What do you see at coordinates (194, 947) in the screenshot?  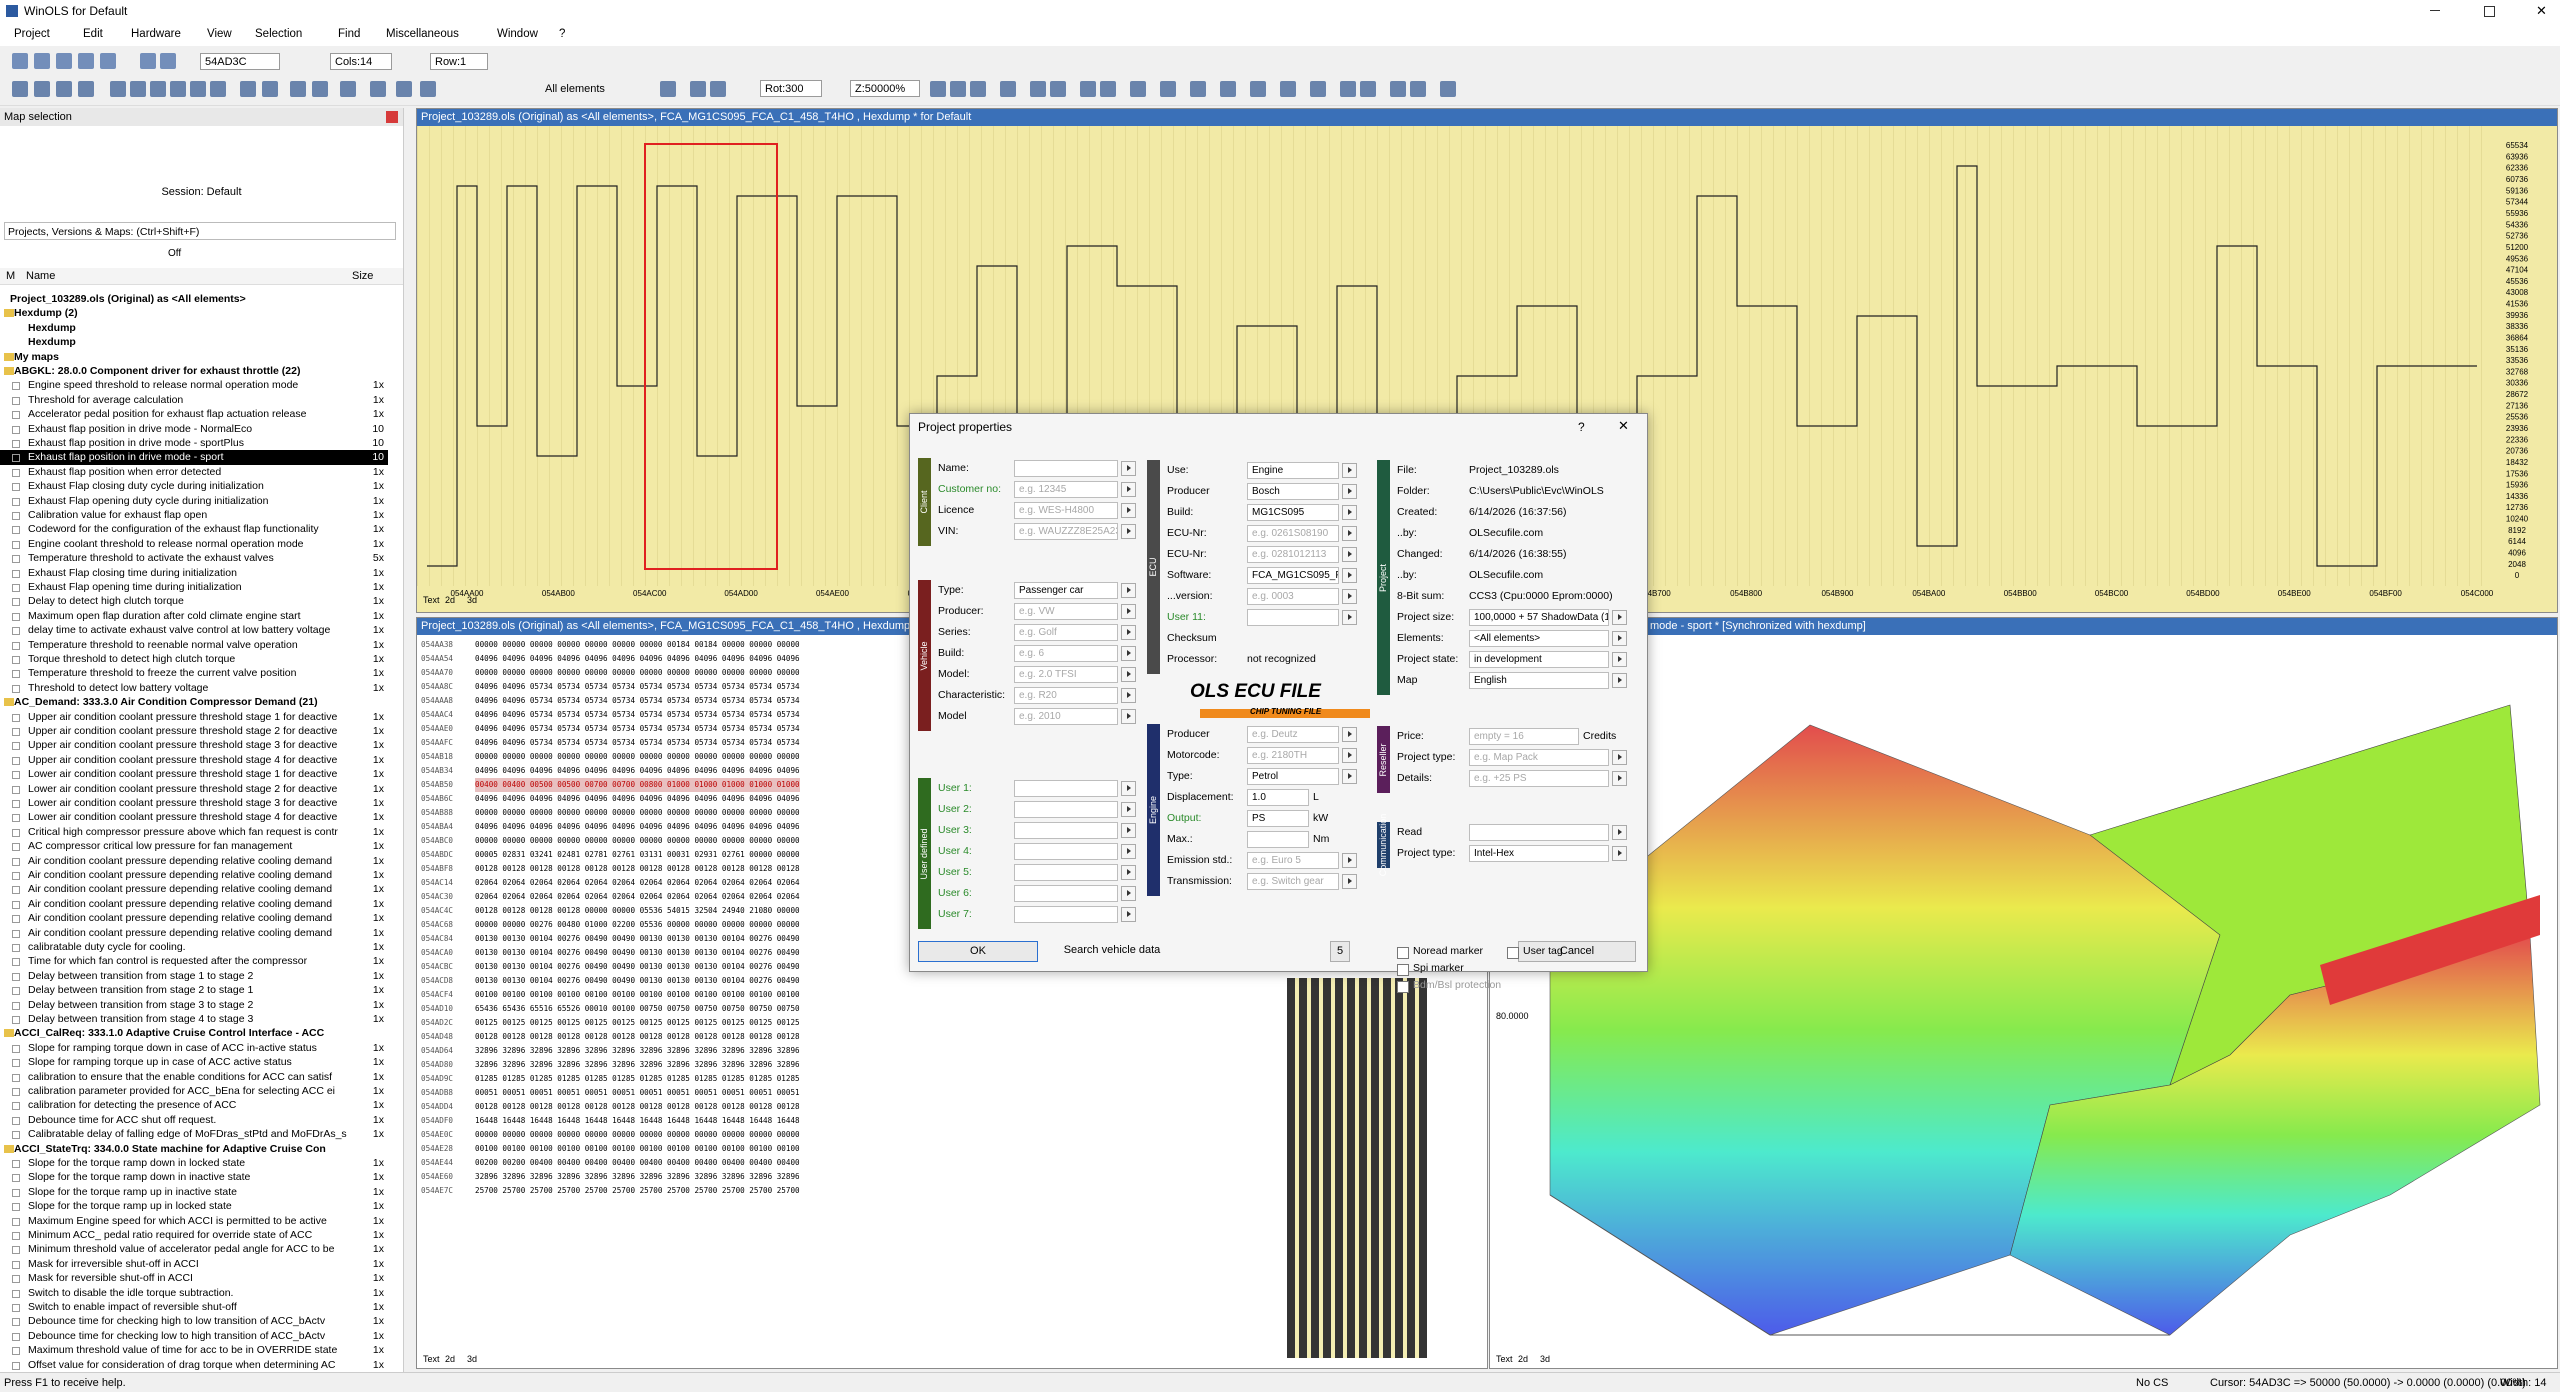 I see `map-item: calibratable duty cycle for cooling. 1x` at bounding box center [194, 947].